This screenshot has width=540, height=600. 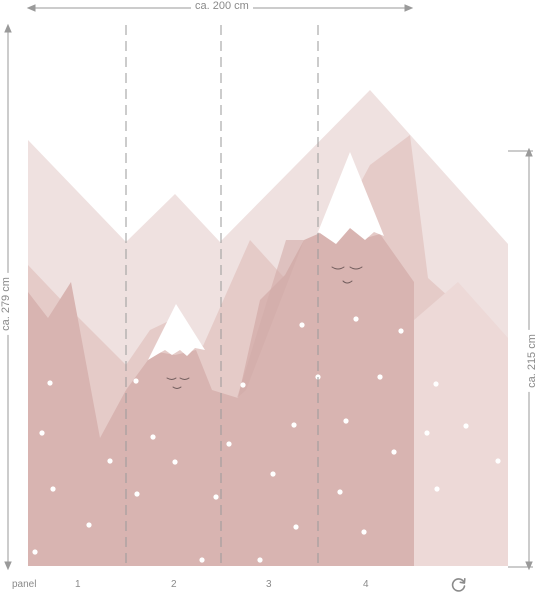 I want to click on left-mountain-face, so click(x=178, y=383).